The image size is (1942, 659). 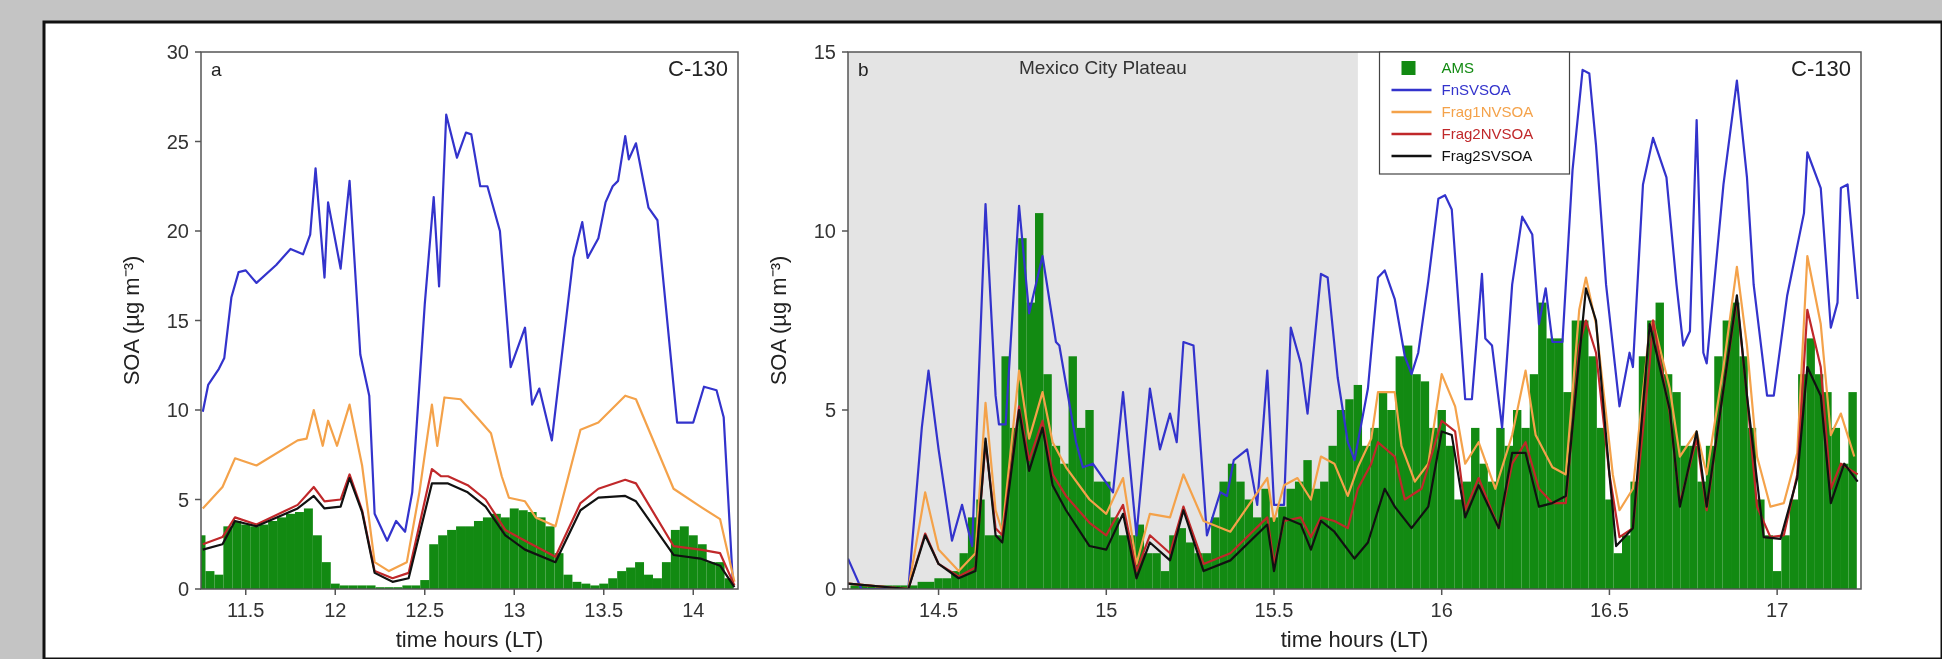 What do you see at coordinates (863, 69) in the screenshot?
I see `annotation: b` at bounding box center [863, 69].